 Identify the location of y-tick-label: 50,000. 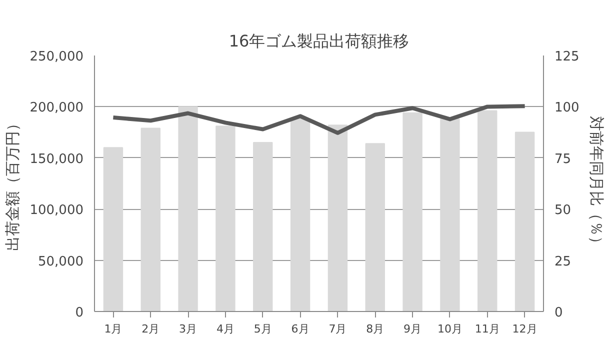
(61, 262).